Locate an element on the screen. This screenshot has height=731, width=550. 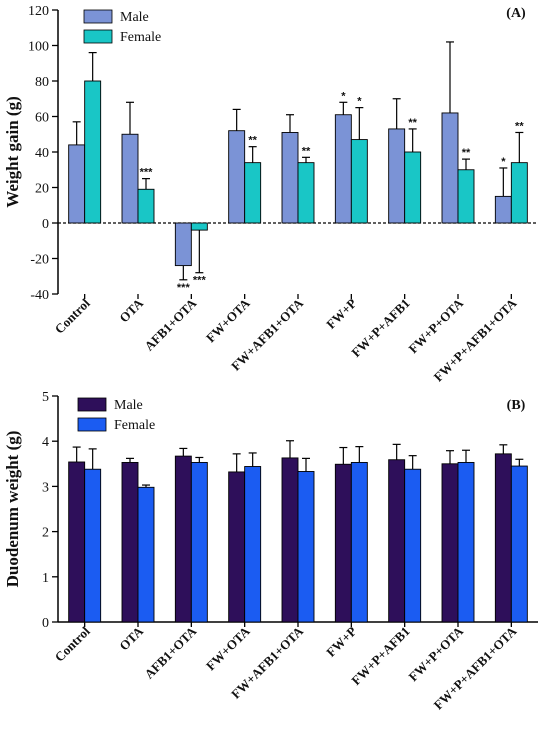
y-tick-label: 40 is located at coordinates (42, 153).